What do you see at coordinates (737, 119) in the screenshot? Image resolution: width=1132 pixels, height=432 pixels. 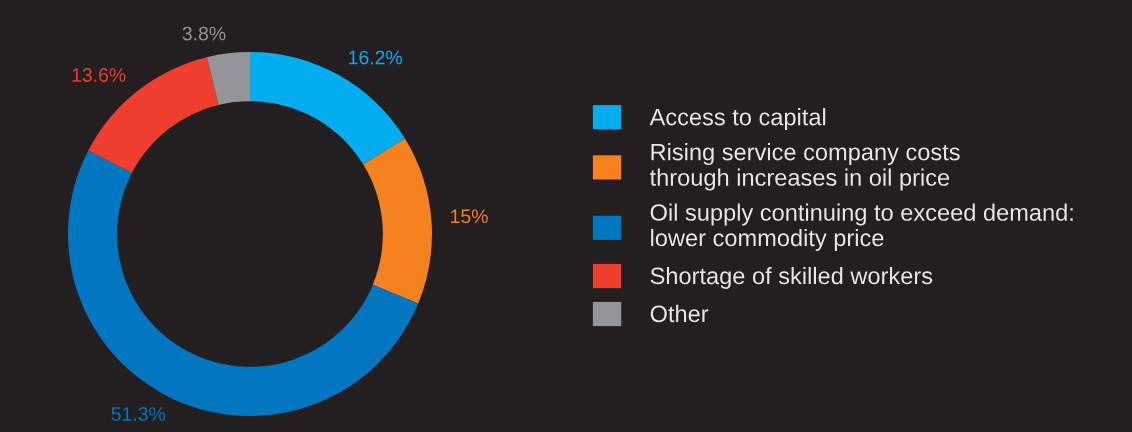 I see `legend-label: Access to capital` at bounding box center [737, 119].